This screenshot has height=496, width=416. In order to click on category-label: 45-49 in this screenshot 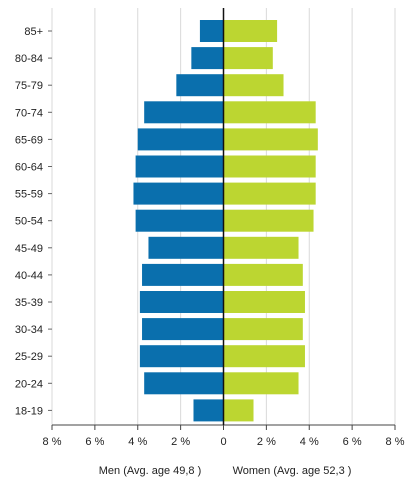, I will do `click(29, 249)`.